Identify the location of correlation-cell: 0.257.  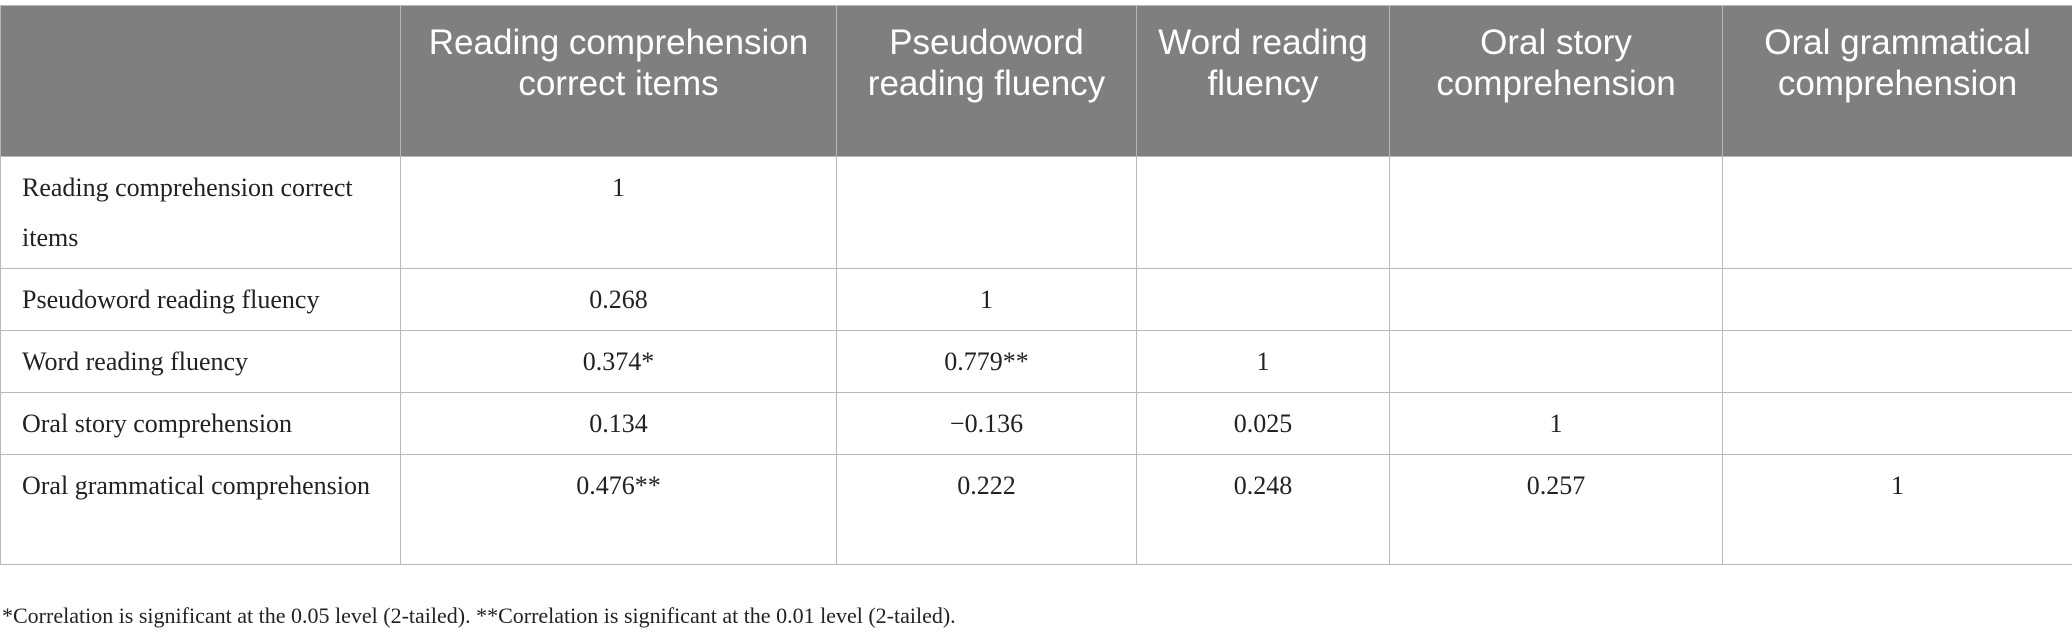
(1556, 509).